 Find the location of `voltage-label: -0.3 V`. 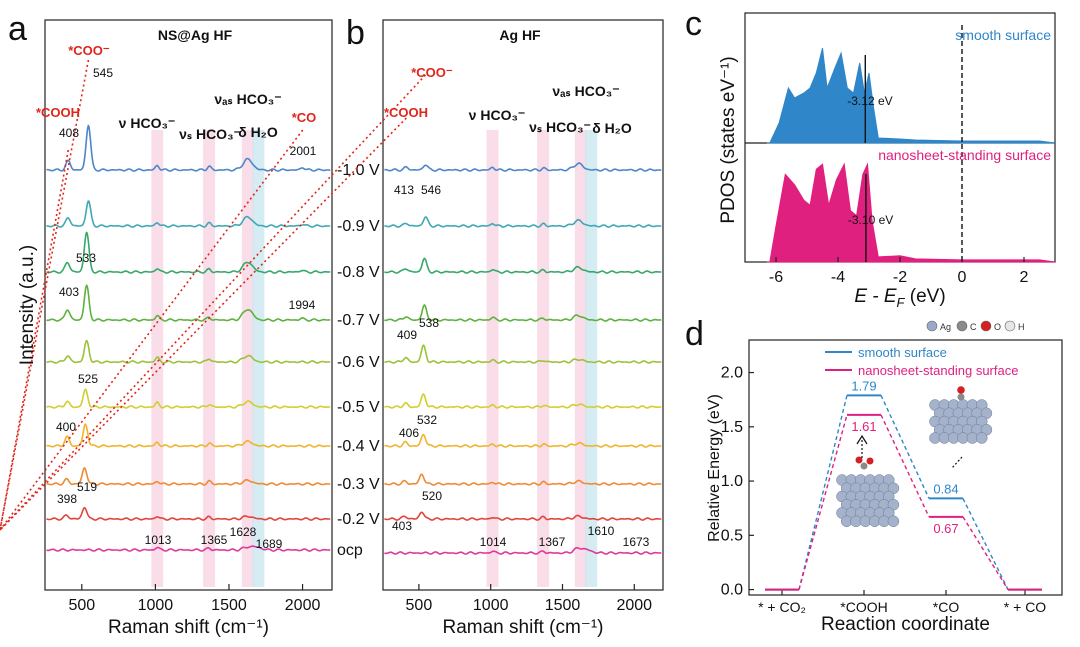

voltage-label: -0.3 V is located at coordinates (358, 484).